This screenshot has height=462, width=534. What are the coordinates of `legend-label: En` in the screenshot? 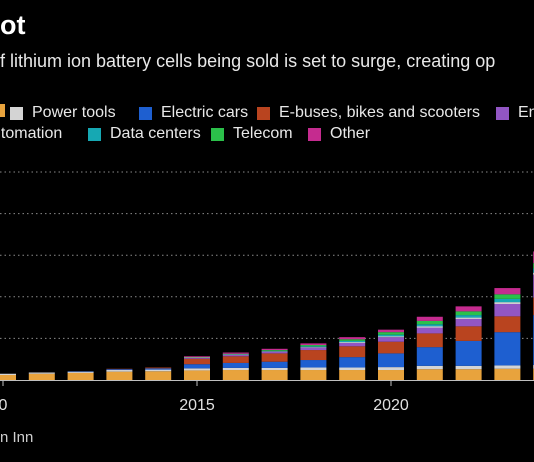 It's located at (526, 112).